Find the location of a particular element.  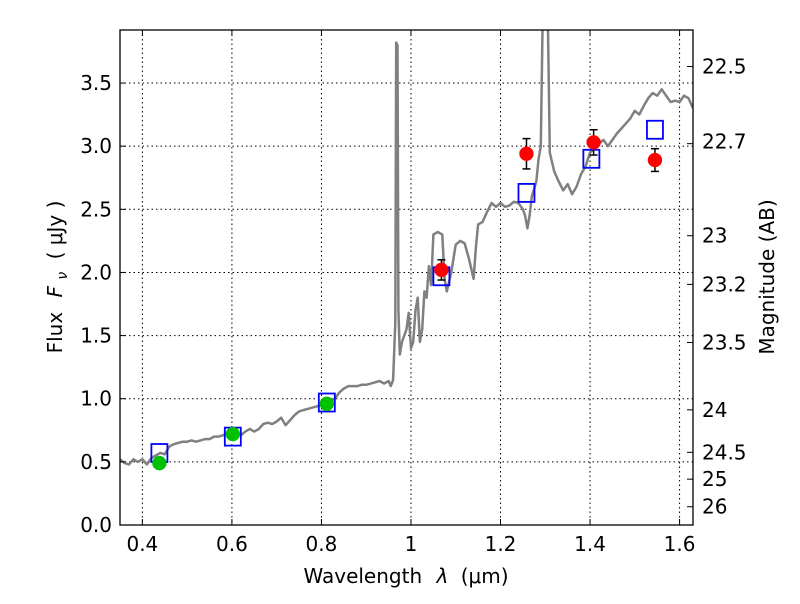

x-tick-label: 0.4 is located at coordinates (142, 544).